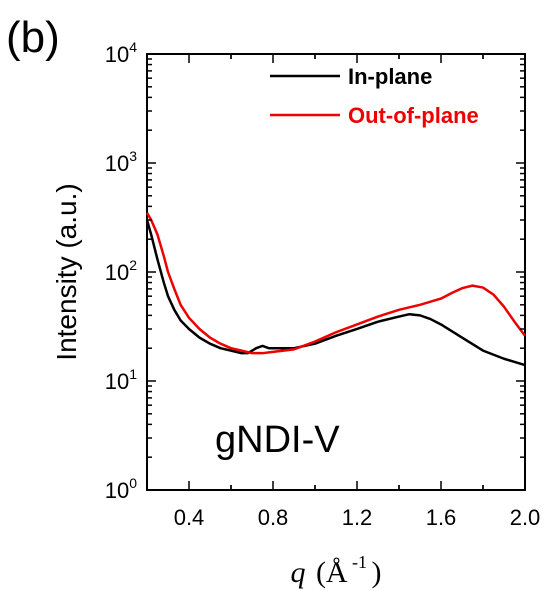 This screenshot has width=554, height=591. Describe the element at coordinates (189, 517) in the screenshot. I see `x-tick-label: 0.4` at that location.